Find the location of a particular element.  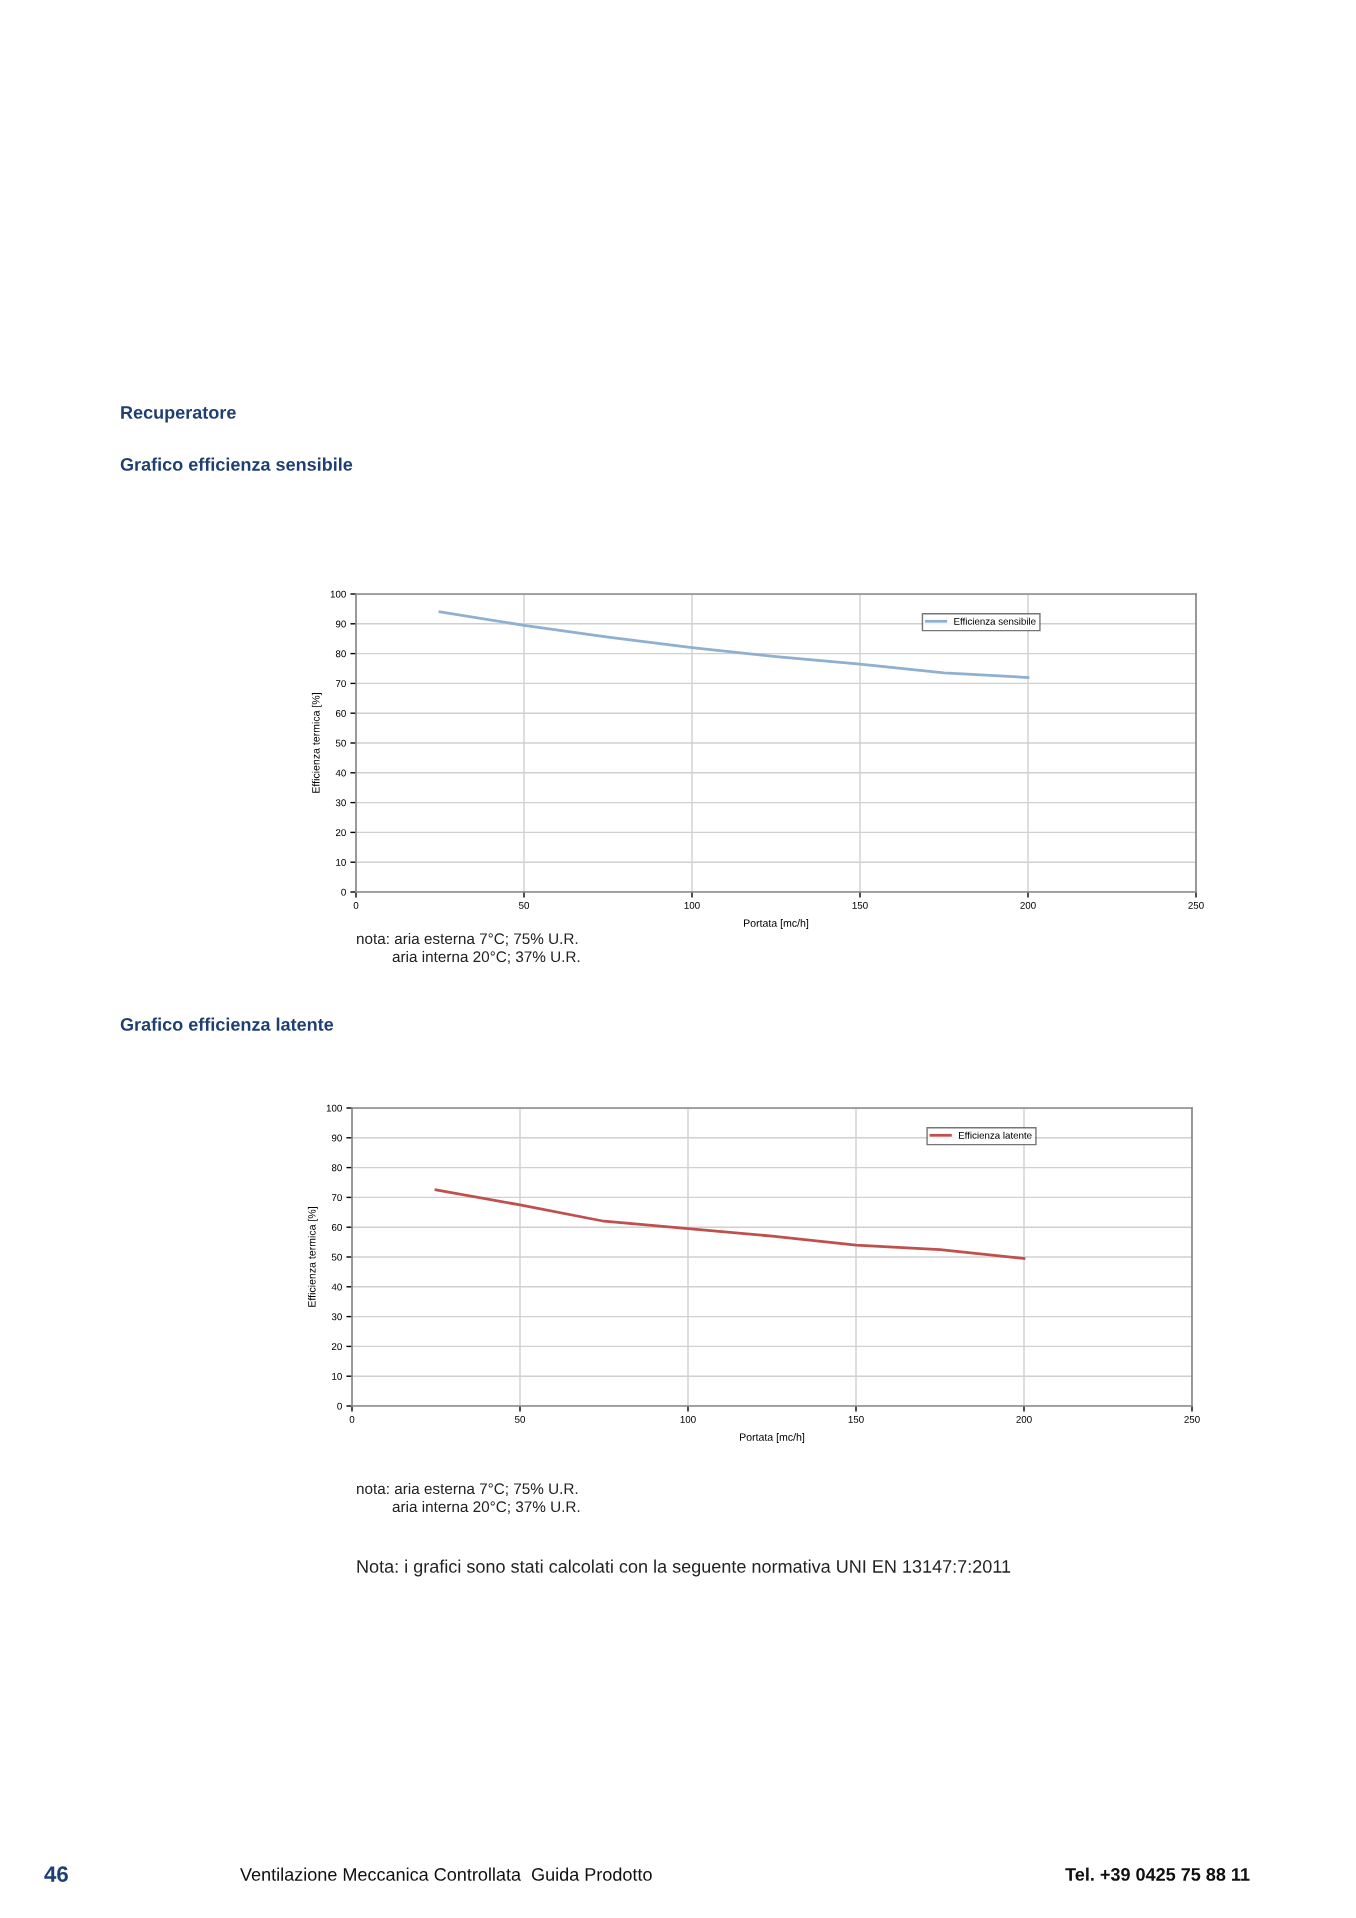

text: Ventilazione Meccanica Controllata Guida Prodotto is located at coordinates (446, 1874).